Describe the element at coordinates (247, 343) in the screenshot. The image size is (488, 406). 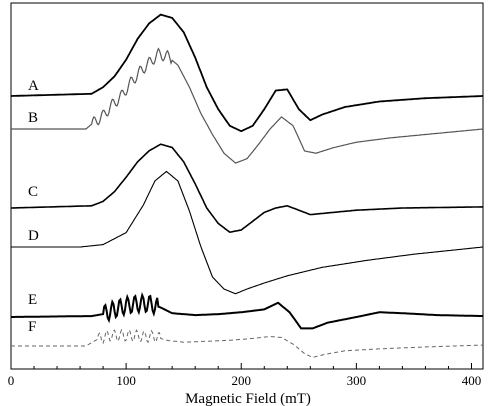
I see `series-line-f` at that location.